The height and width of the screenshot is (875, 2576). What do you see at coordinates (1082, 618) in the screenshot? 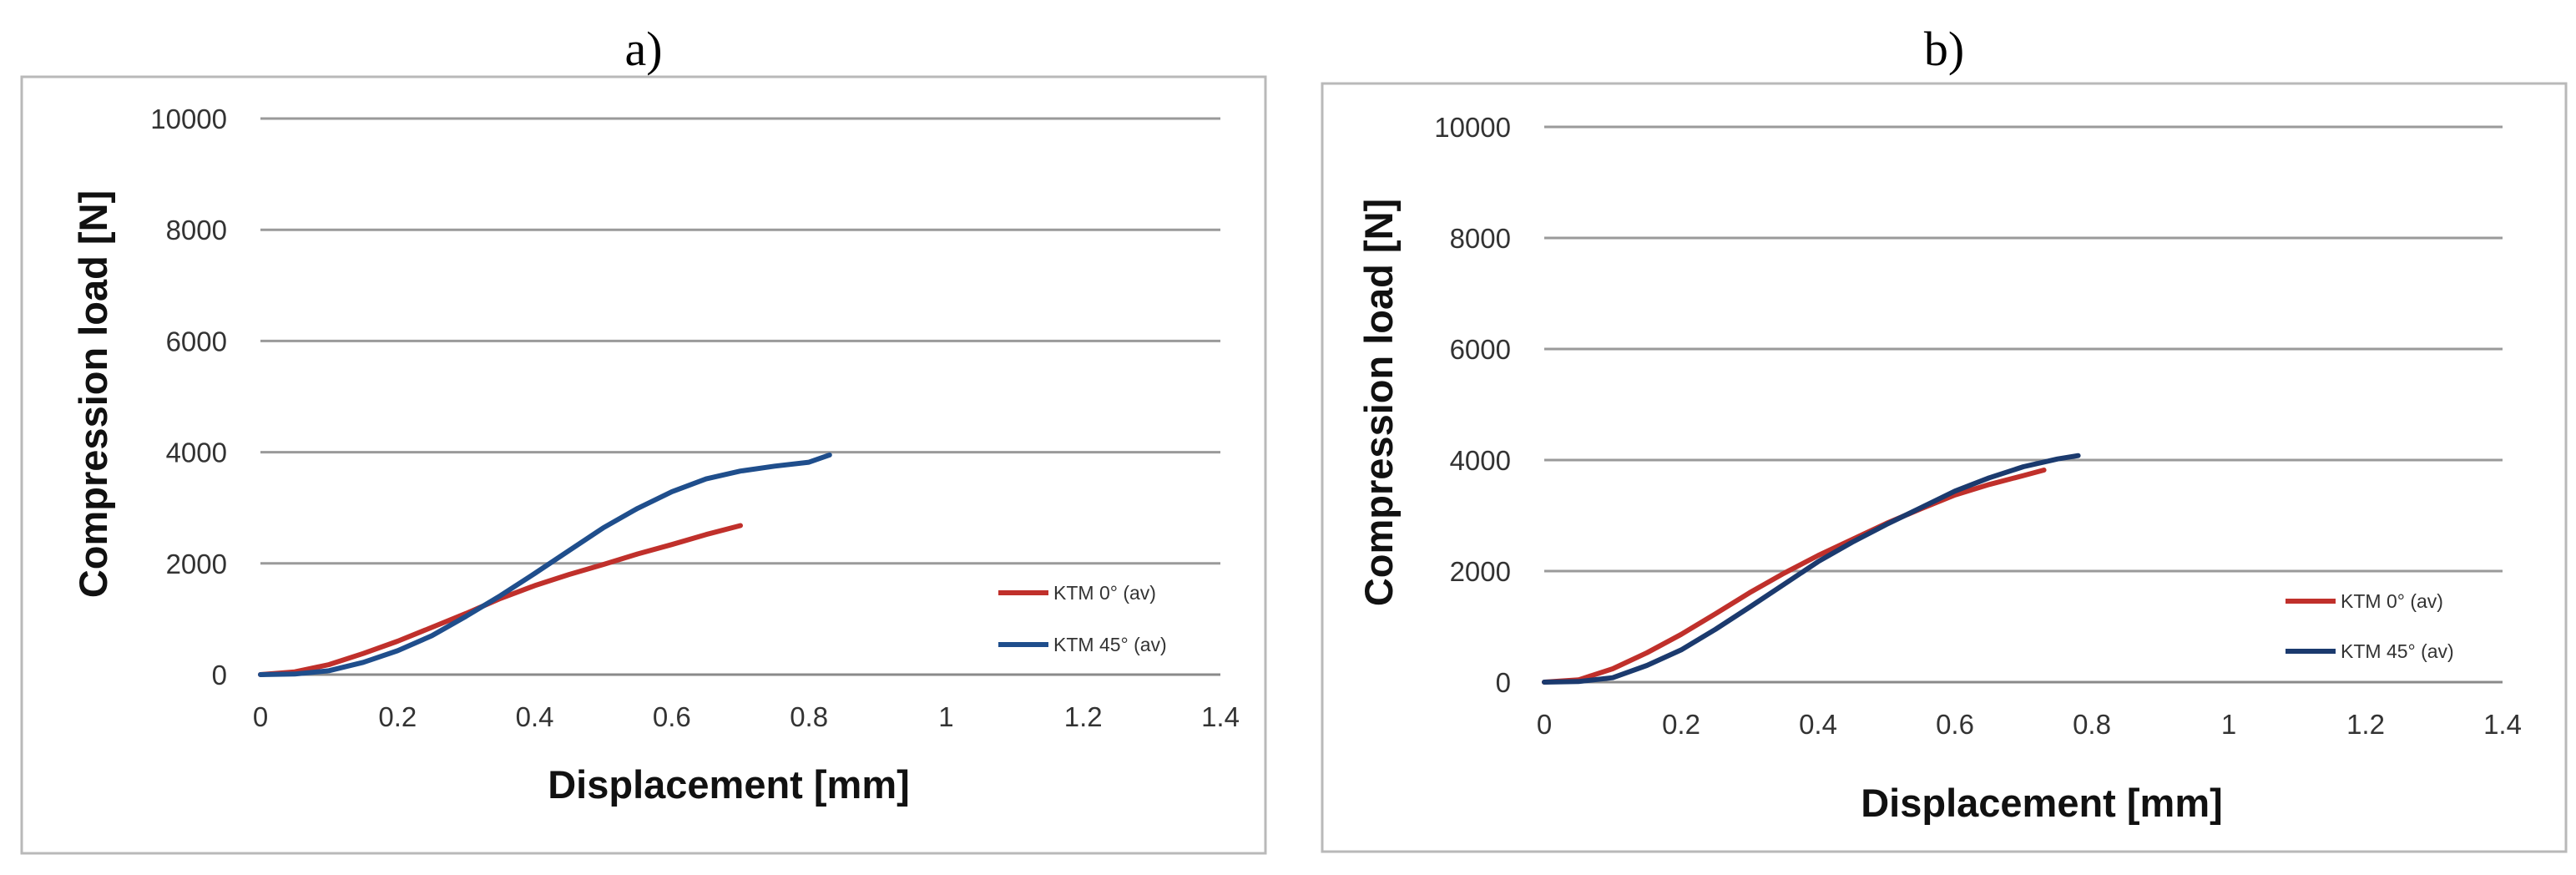
I see `panel-a-legend: KTM 0° (av) KTM 45° (av)` at bounding box center [1082, 618].